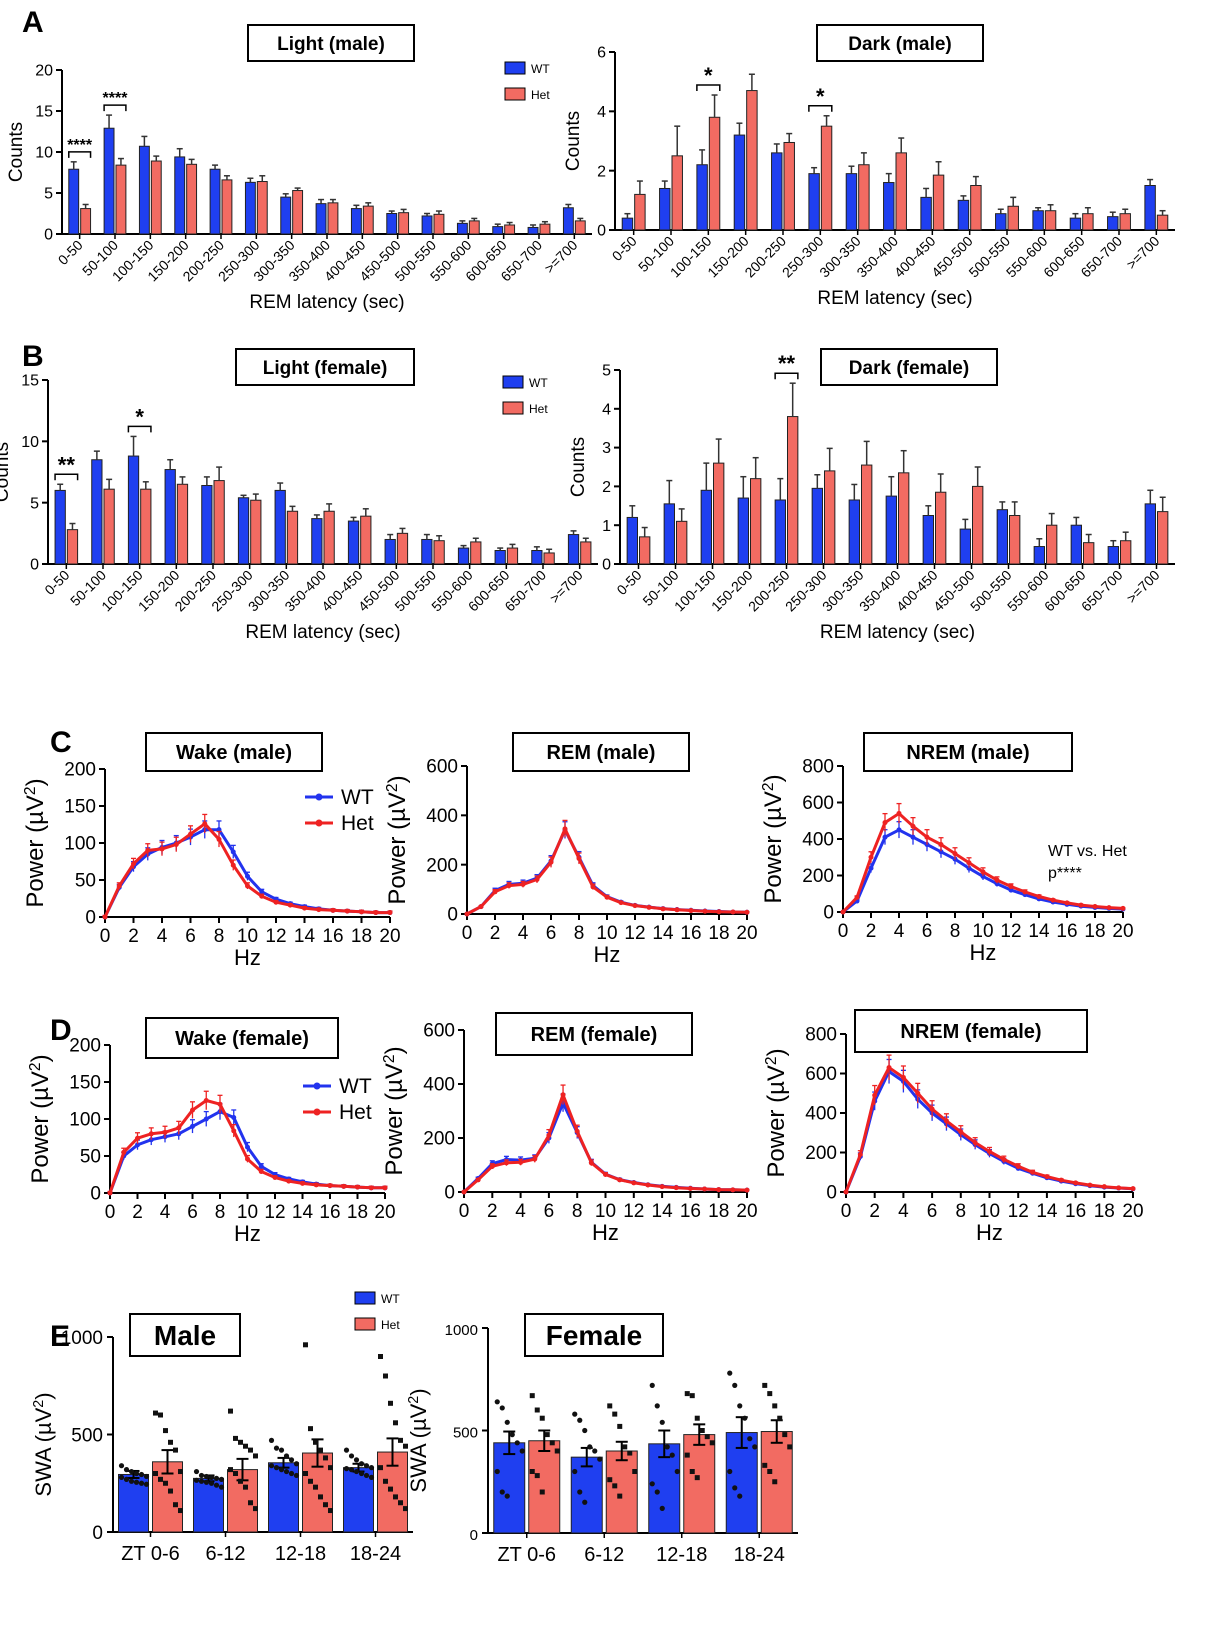  Describe the element at coordinates (48, 194) in the screenshot. I see `y-tick-label: 5` at that location.